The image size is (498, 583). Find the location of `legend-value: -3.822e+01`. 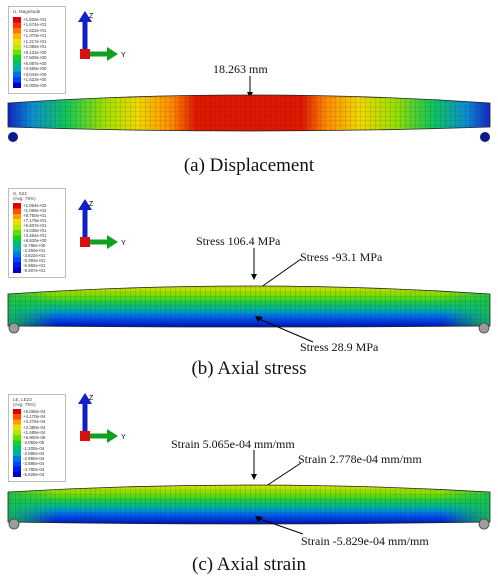

legend-value: -3.822e+01 is located at coordinates (34, 255).